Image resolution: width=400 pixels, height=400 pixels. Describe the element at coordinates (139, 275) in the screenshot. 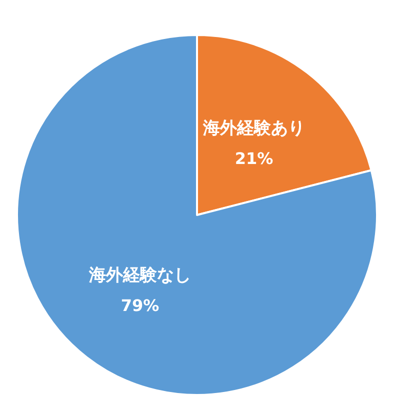

I see `slice-label: 海外経験なし` at that location.